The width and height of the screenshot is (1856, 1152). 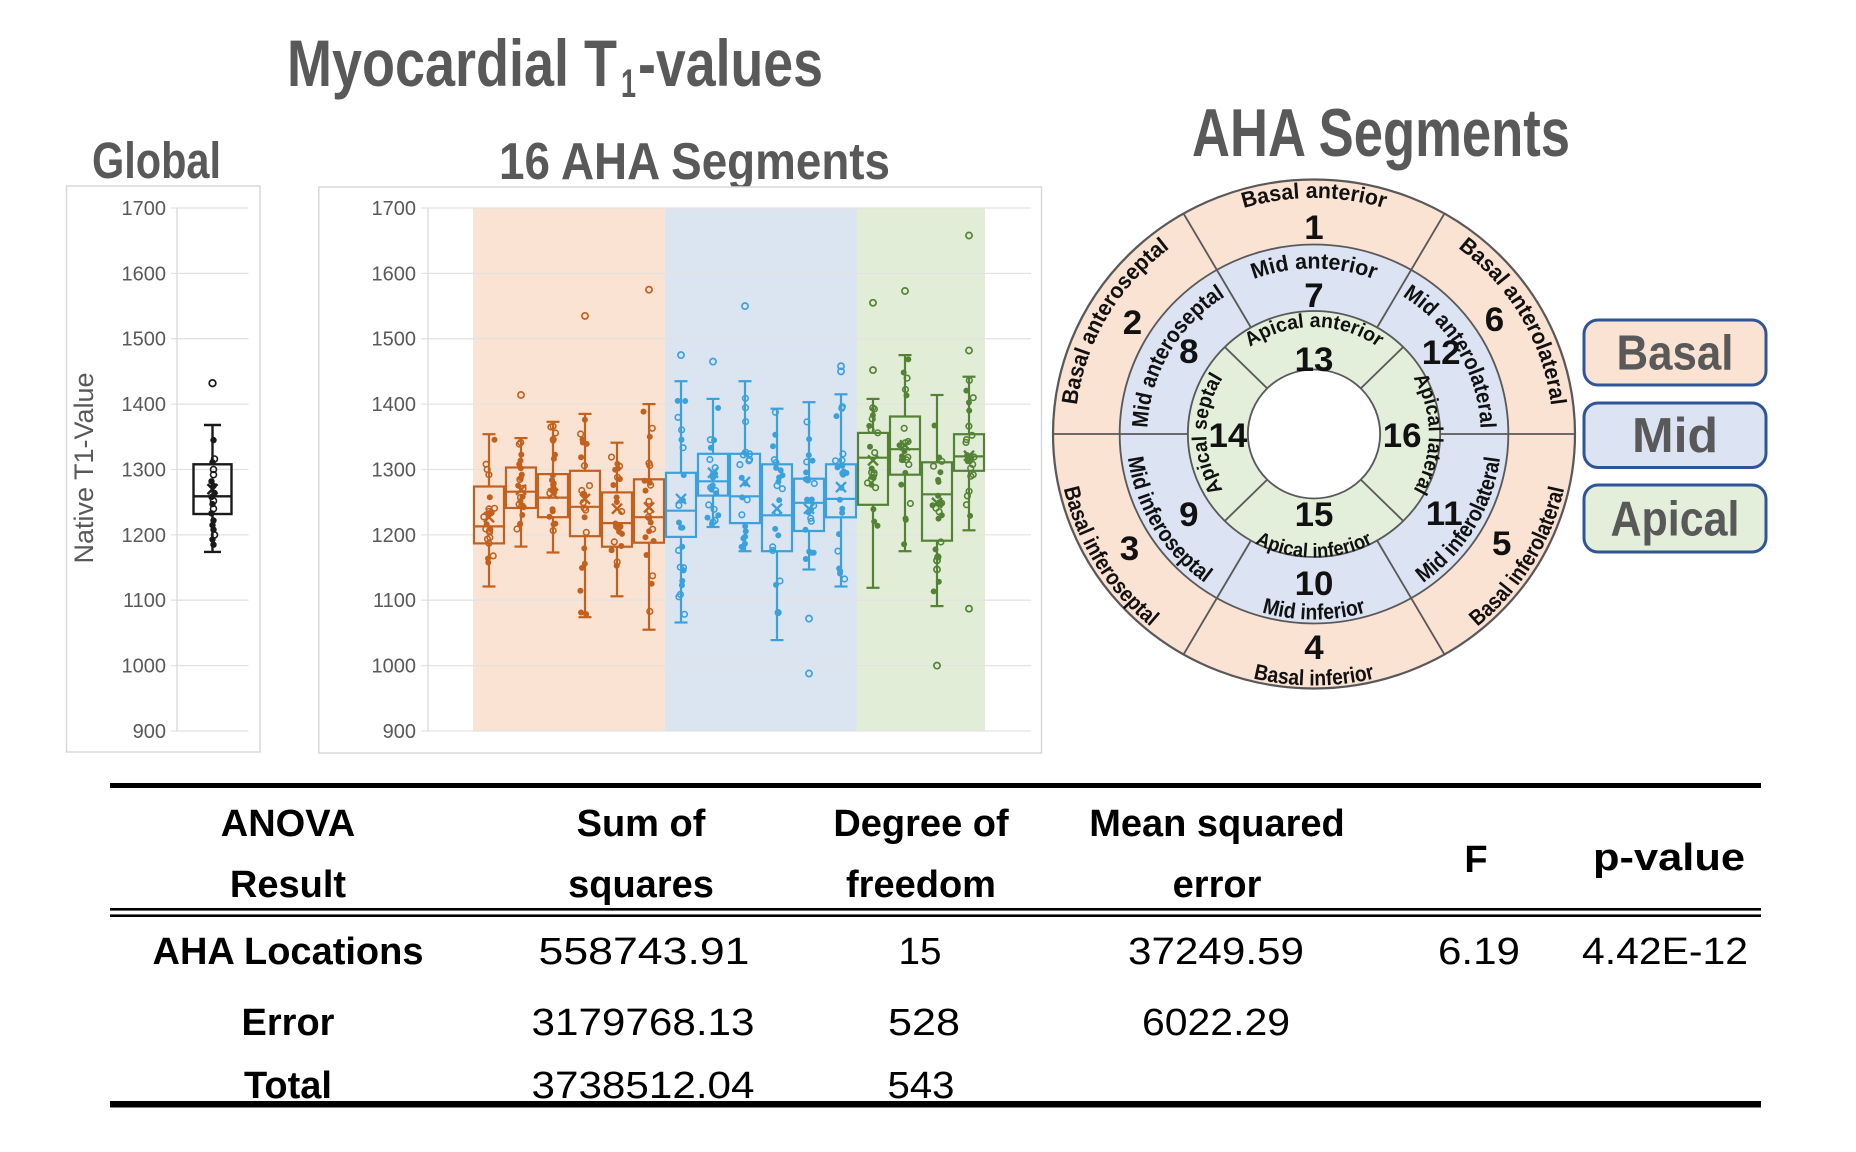 I want to click on svg-text: Mid, so click(x=1675, y=436).